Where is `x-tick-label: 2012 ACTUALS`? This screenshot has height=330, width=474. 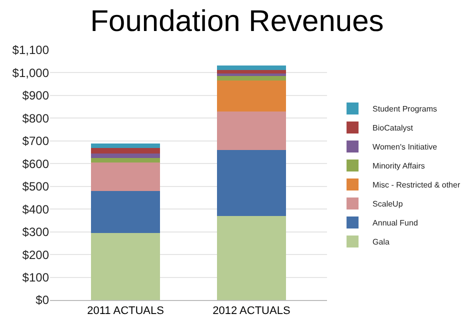
x-tick-label: 2012 ACTUALS is located at coordinates (251, 311).